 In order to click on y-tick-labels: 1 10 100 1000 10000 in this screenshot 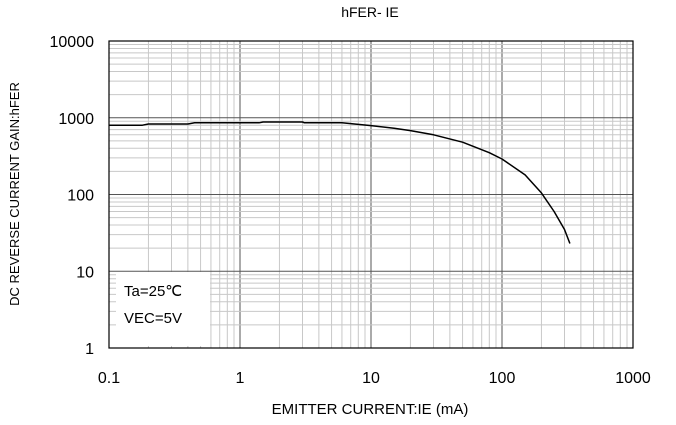, I will do `click(72, 196)`.